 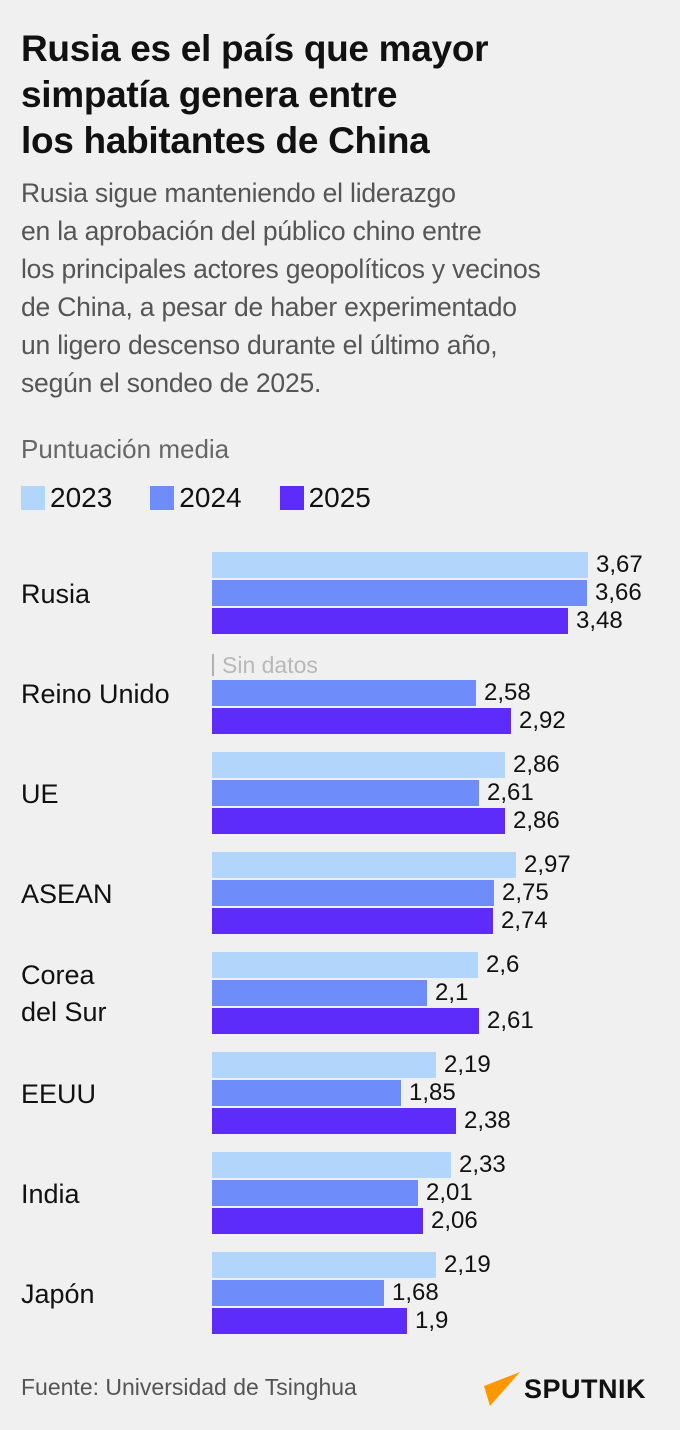 I want to click on bar-value-label: 1,9, so click(x=432, y=1320).